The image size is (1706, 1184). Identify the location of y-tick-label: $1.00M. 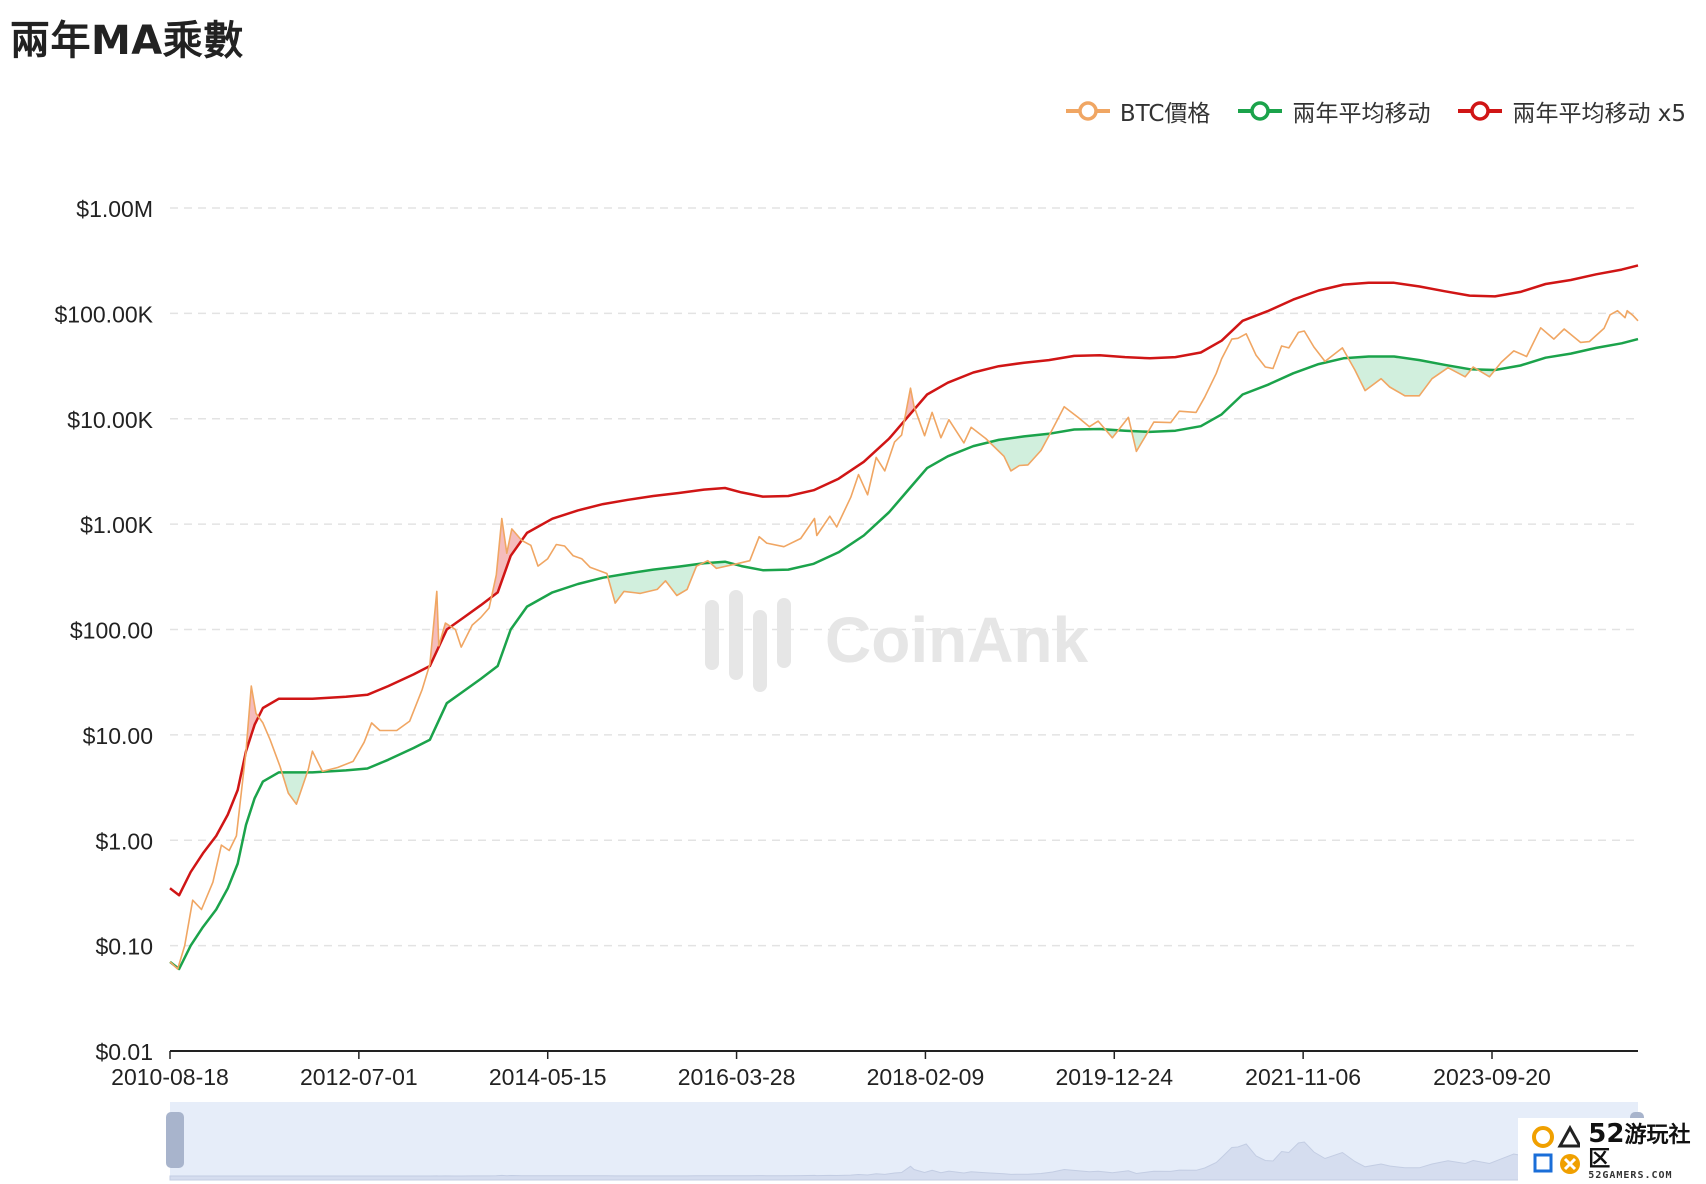
(114, 209).